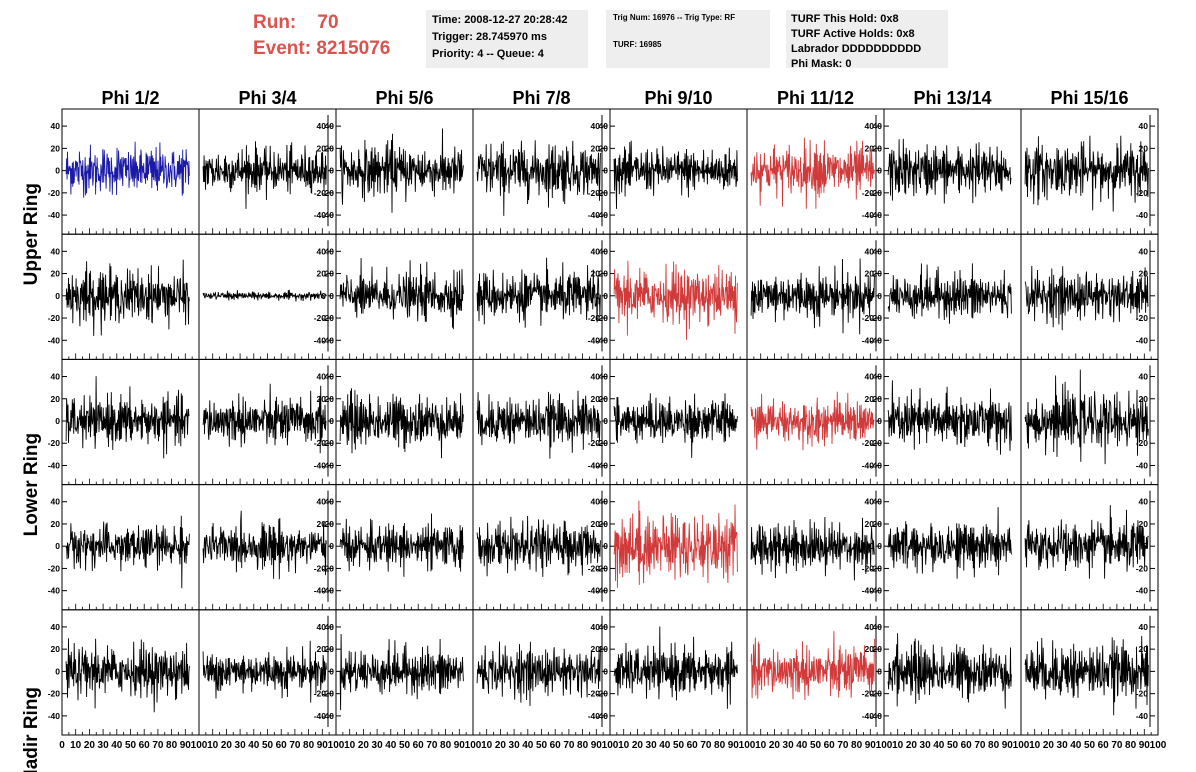  What do you see at coordinates (31, 484) in the screenshot?
I see `row-label: Lower Ring` at bounding box center [31, 484].